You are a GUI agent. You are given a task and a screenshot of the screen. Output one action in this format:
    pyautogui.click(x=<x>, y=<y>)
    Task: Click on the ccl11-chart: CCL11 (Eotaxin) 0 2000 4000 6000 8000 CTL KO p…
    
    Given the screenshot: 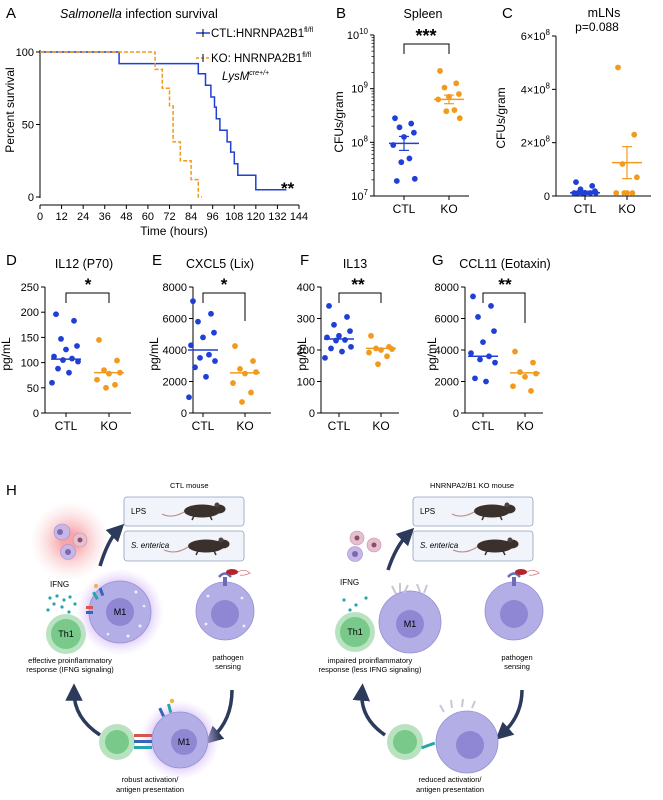 What is the action you would take?
    pyautogui.click(x=488, y=345)
    